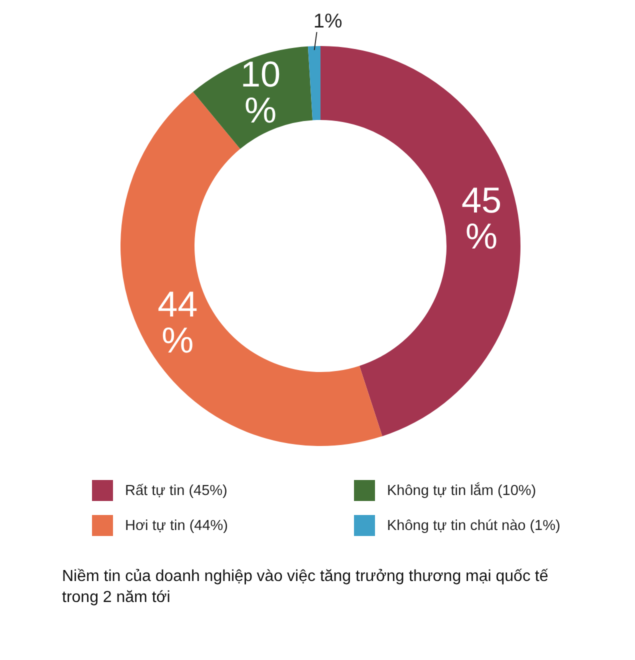  What do you see at coordinates (176, 526) in the screenshot?
I see `legend-label: Hơi tự tin (44%)` at bounding box center [176, 526].